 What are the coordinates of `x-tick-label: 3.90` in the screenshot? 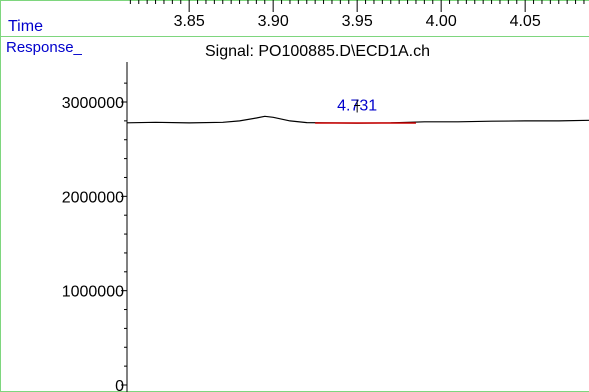 It's located at (273, 21).